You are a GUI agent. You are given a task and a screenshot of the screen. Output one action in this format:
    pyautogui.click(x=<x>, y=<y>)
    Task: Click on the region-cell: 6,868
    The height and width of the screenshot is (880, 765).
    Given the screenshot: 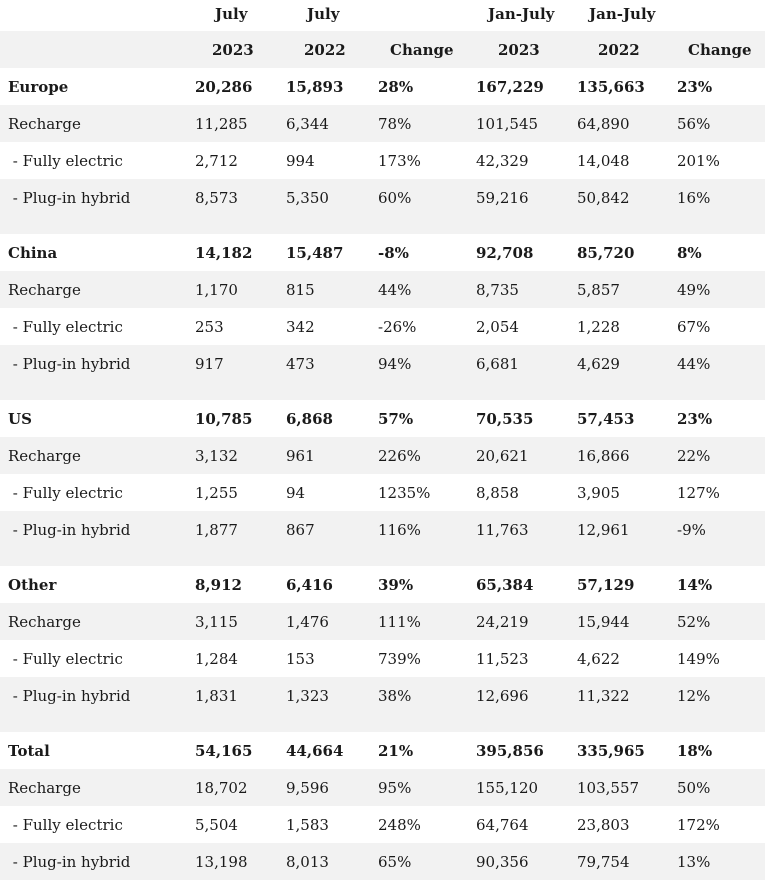 What is the action you would take?
    pyautogui.click(x=309, y=418)
    